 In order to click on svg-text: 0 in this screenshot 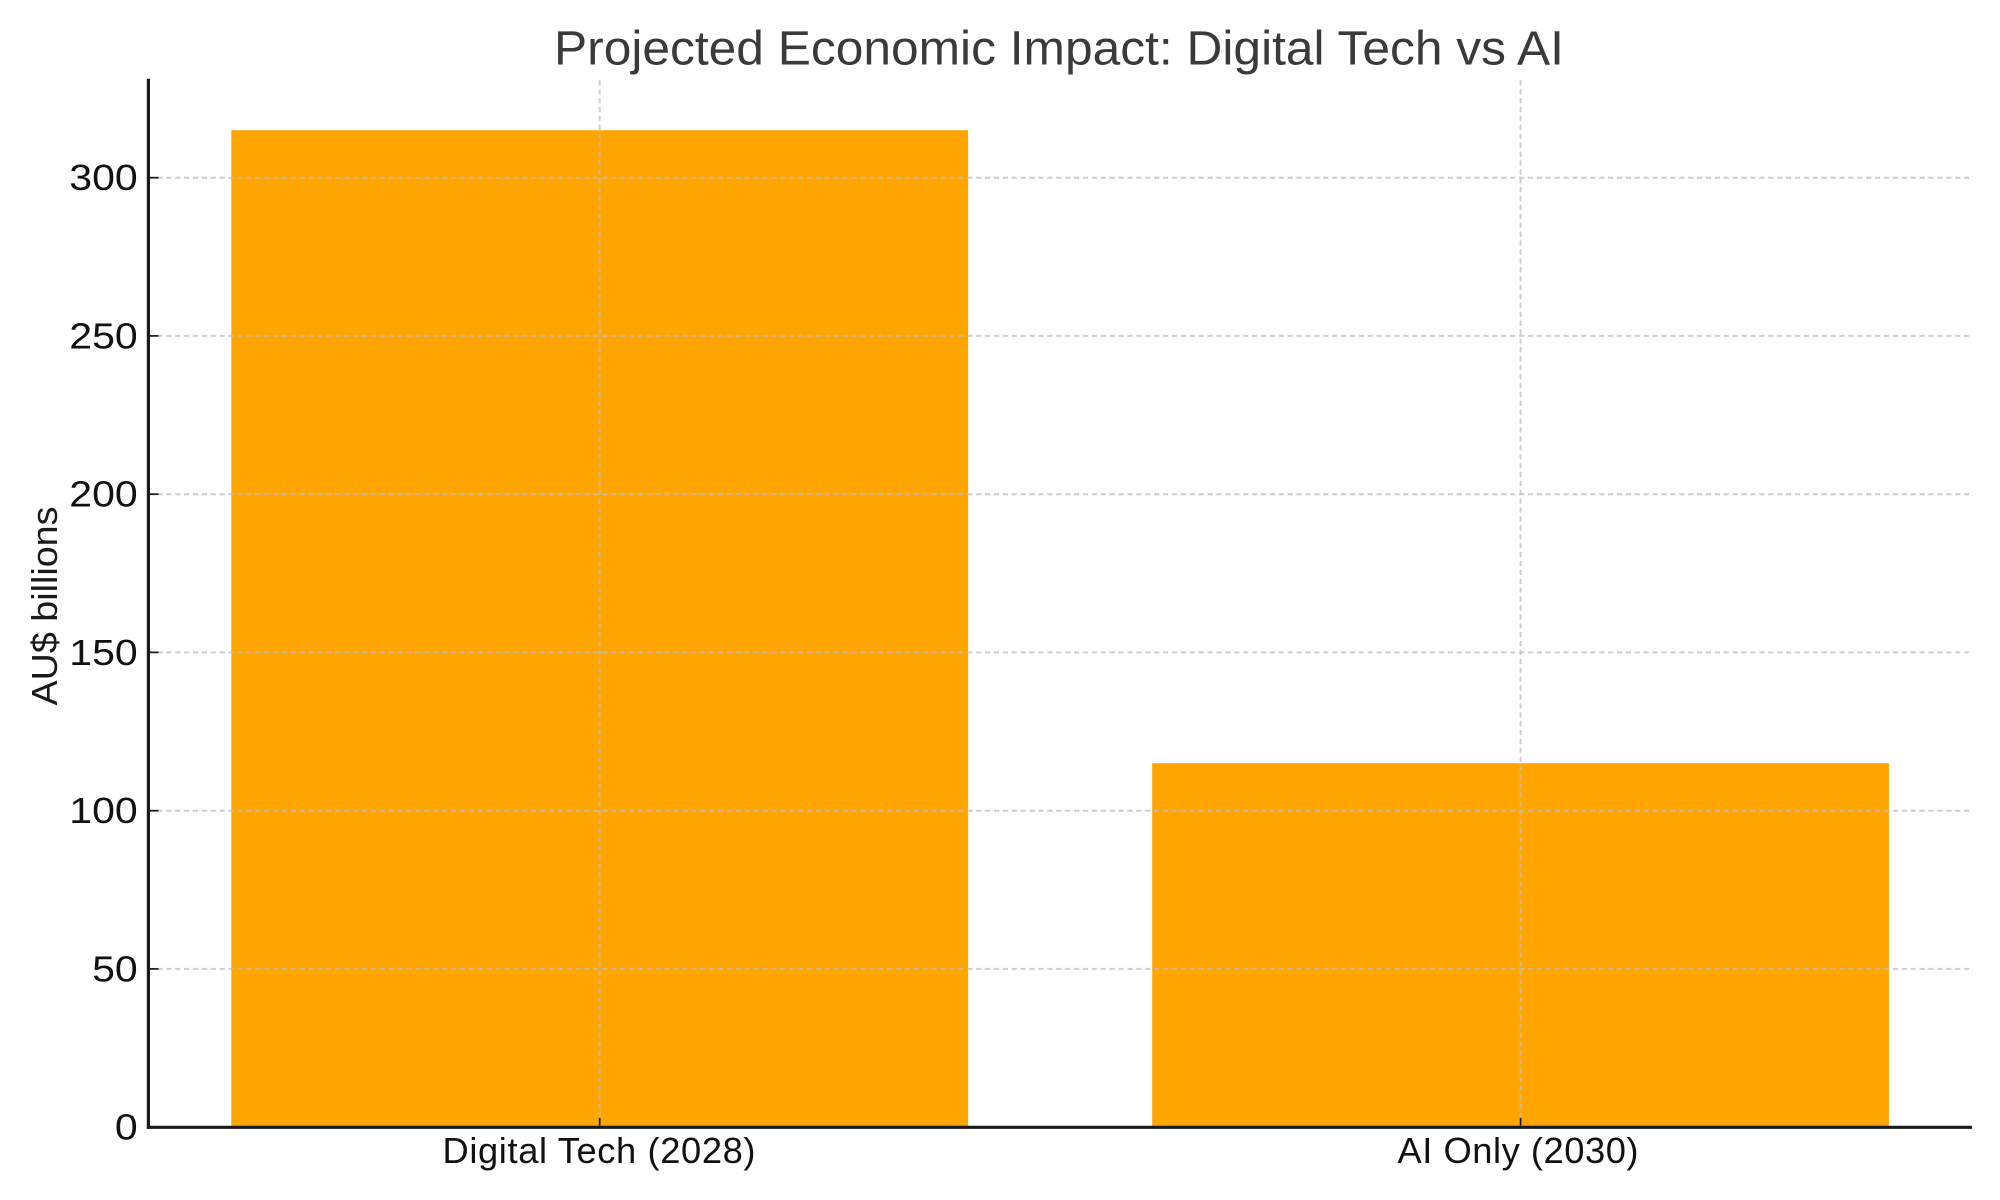, I will do `click(126, 1128)`.